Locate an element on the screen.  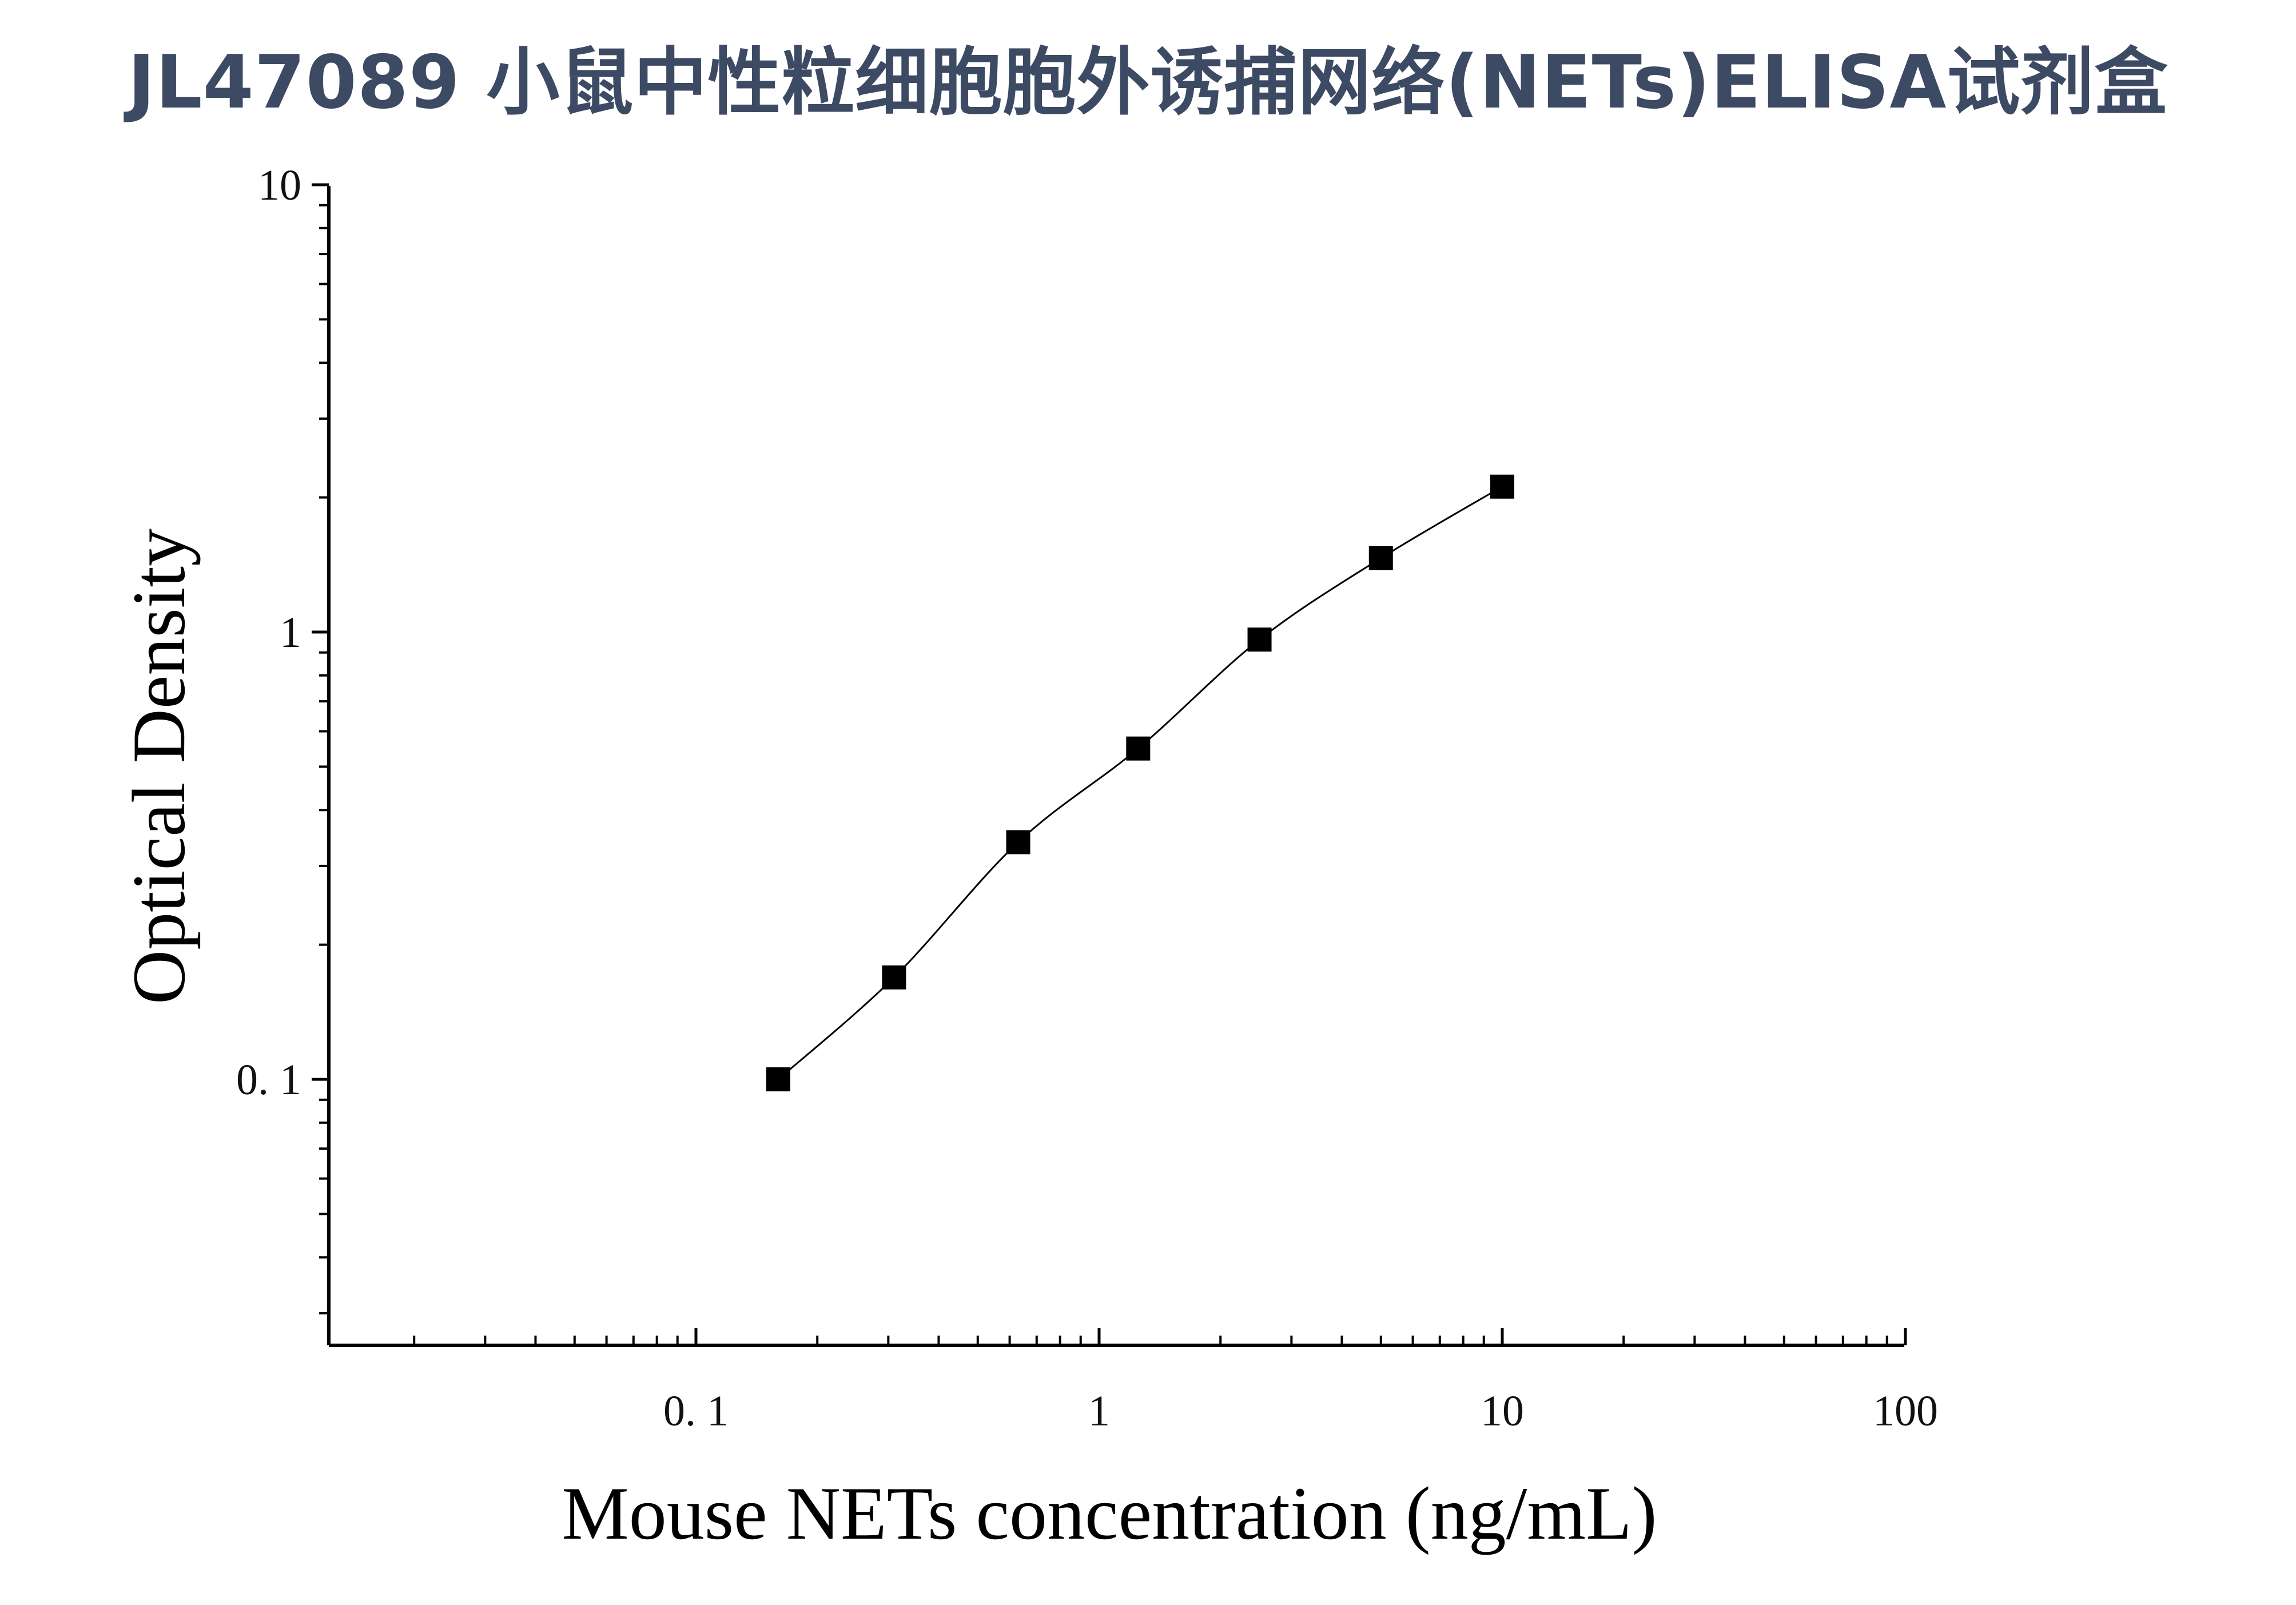
x-tick-label: 10 is located at coordinates (1502, 1411).